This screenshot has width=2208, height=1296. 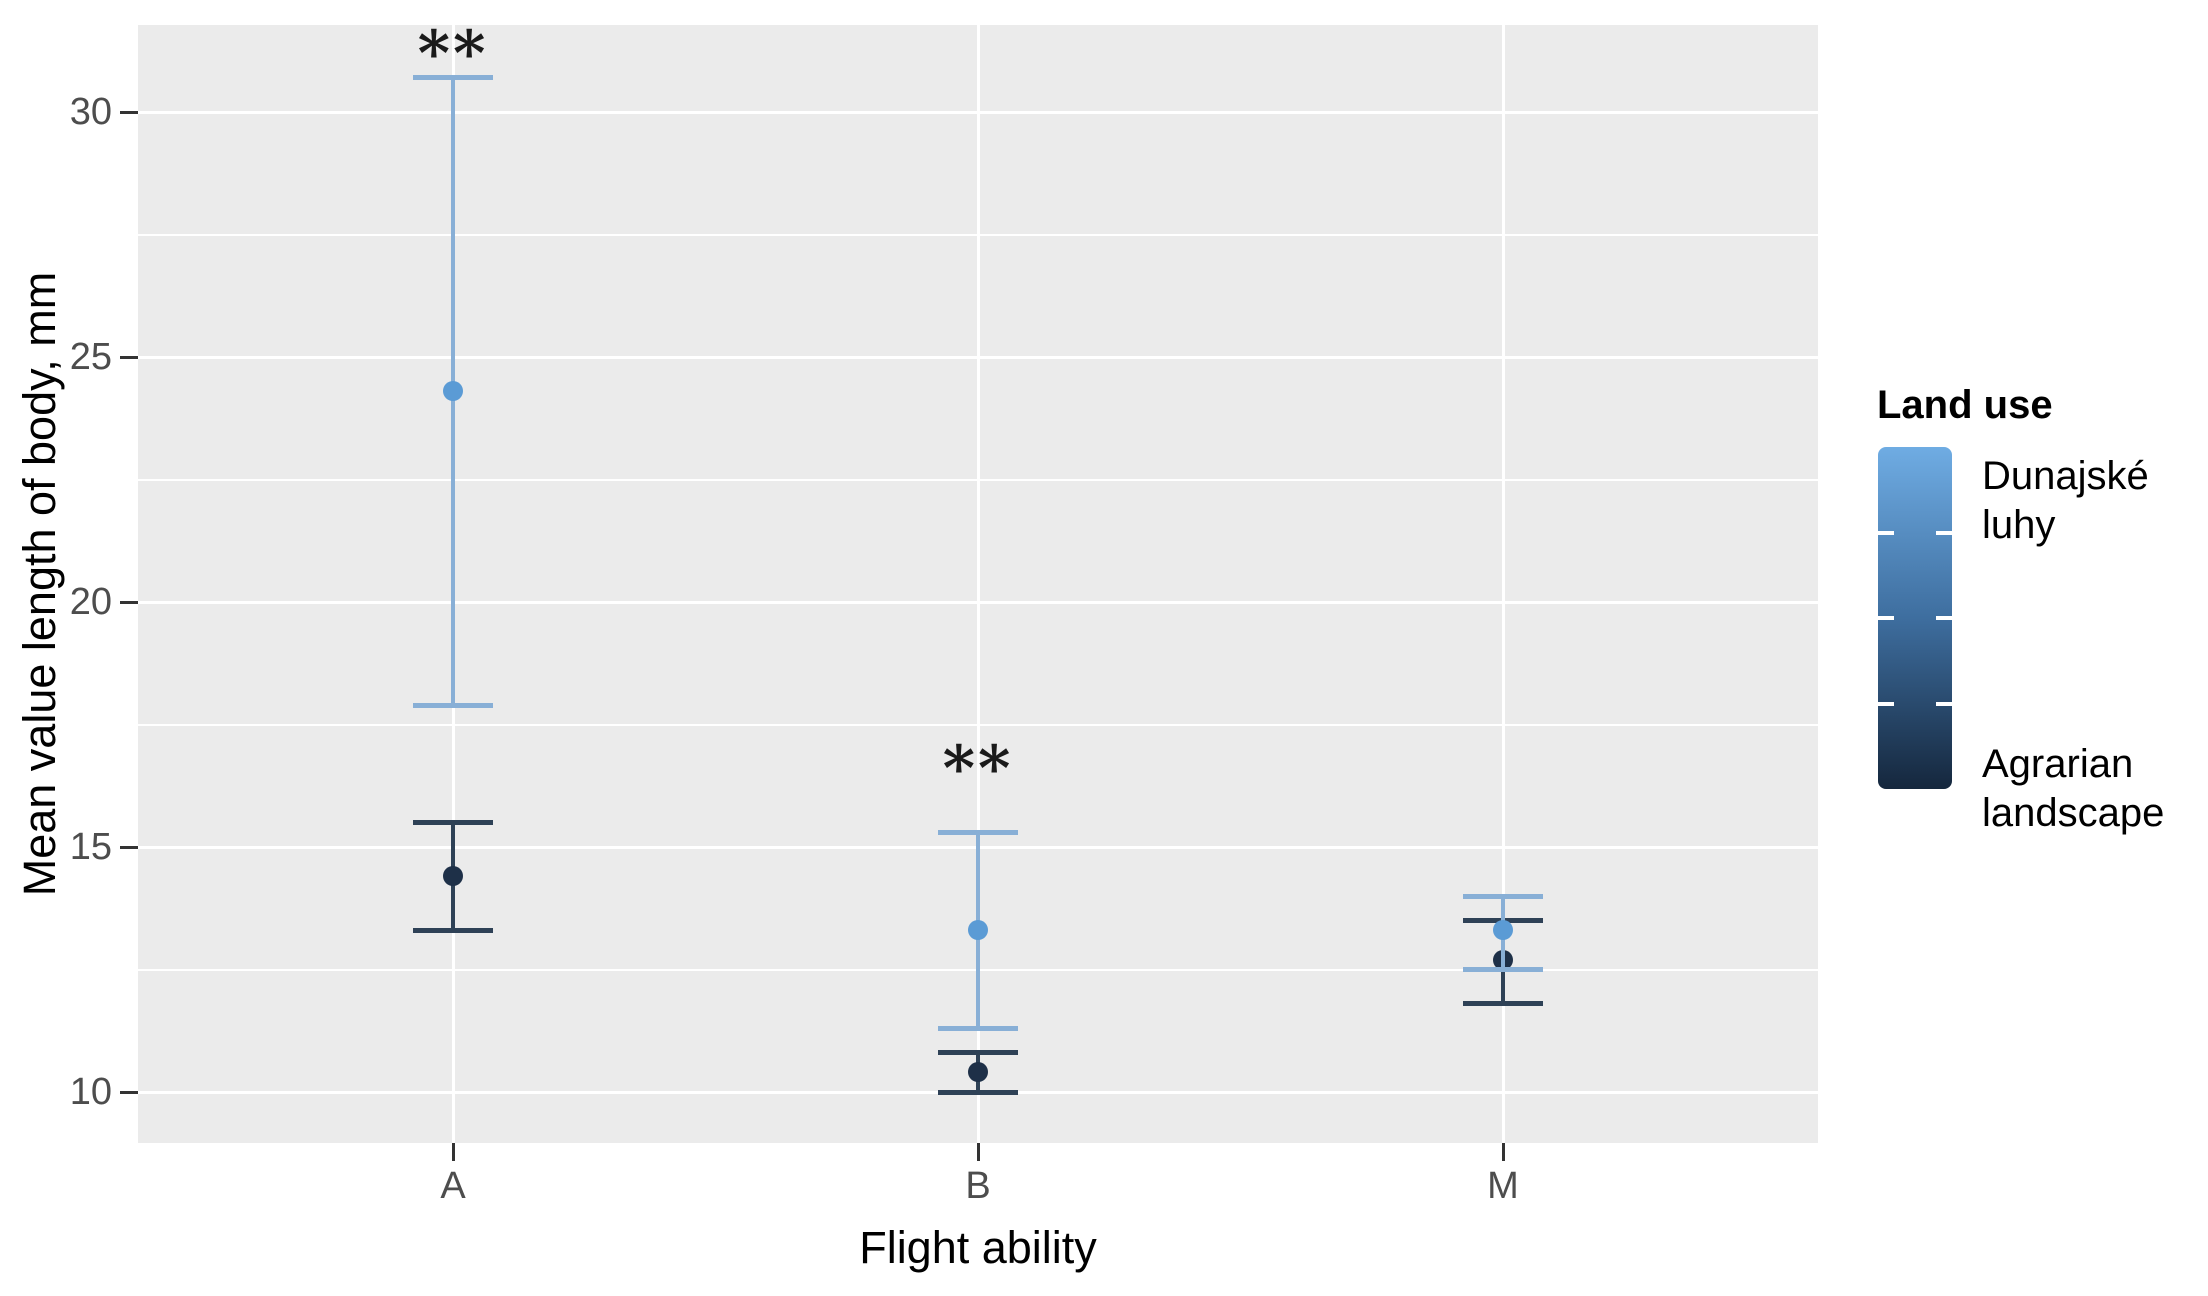 What do you see at coordinates (453, 876) in the screenshot?
I see `point-a-agrarian-landscape` at bounding box center [453, 876].